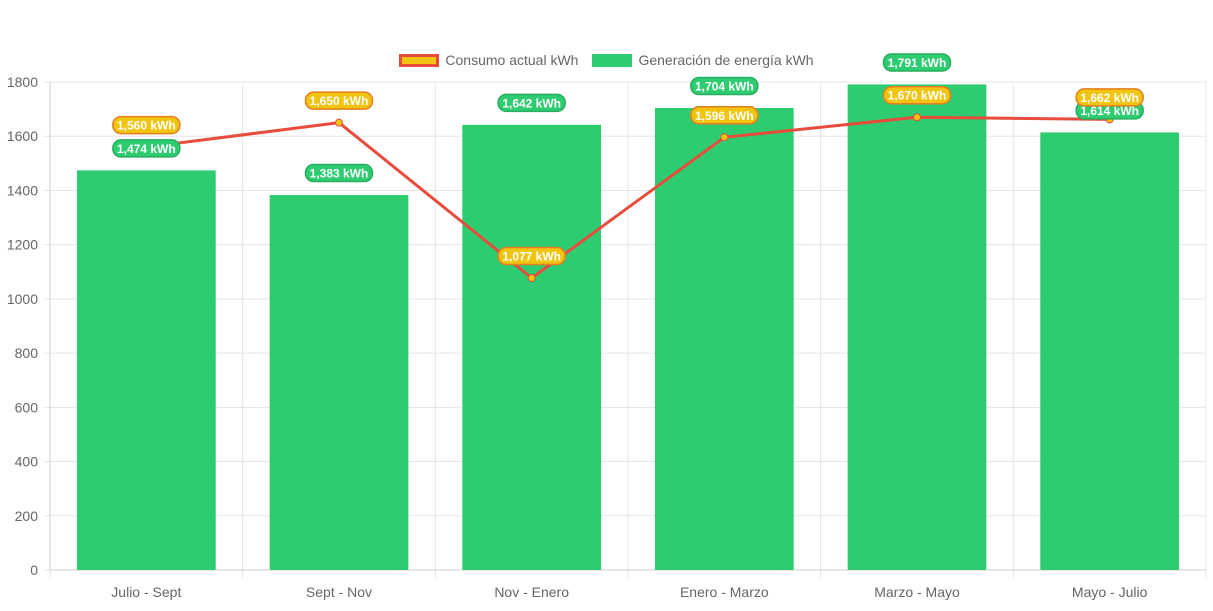 The height and width of the screenshot is (611, 1213). Describe the element at coordinates (1109, 111) in the screenshot. I see `bar-data-label: 1,614 kWh` at that location.